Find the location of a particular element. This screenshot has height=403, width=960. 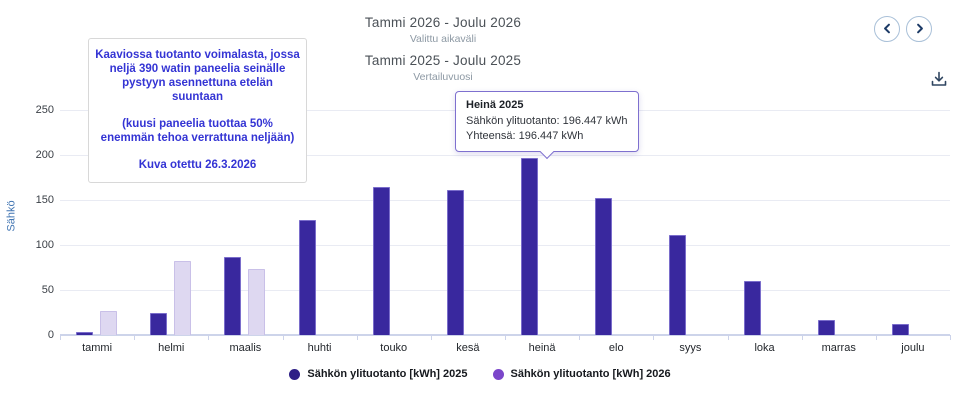

chevron-right-icon is located at coordinates (919, 29).